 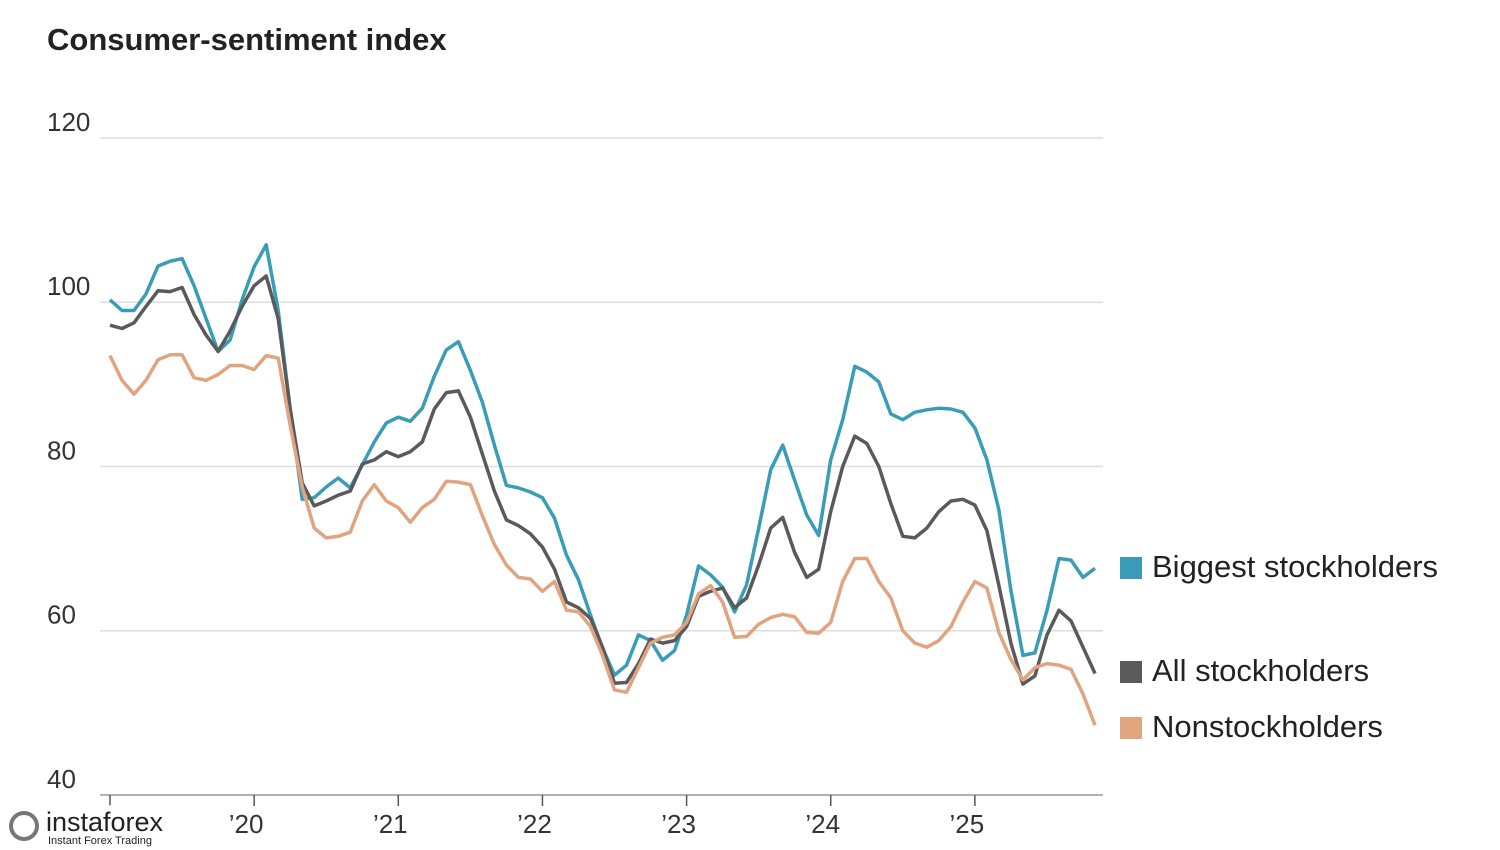 What do you see at coordinates (967, 824) in the screenshot?
I see `x-tick-label: ’25` at bounding box center [967, 824].